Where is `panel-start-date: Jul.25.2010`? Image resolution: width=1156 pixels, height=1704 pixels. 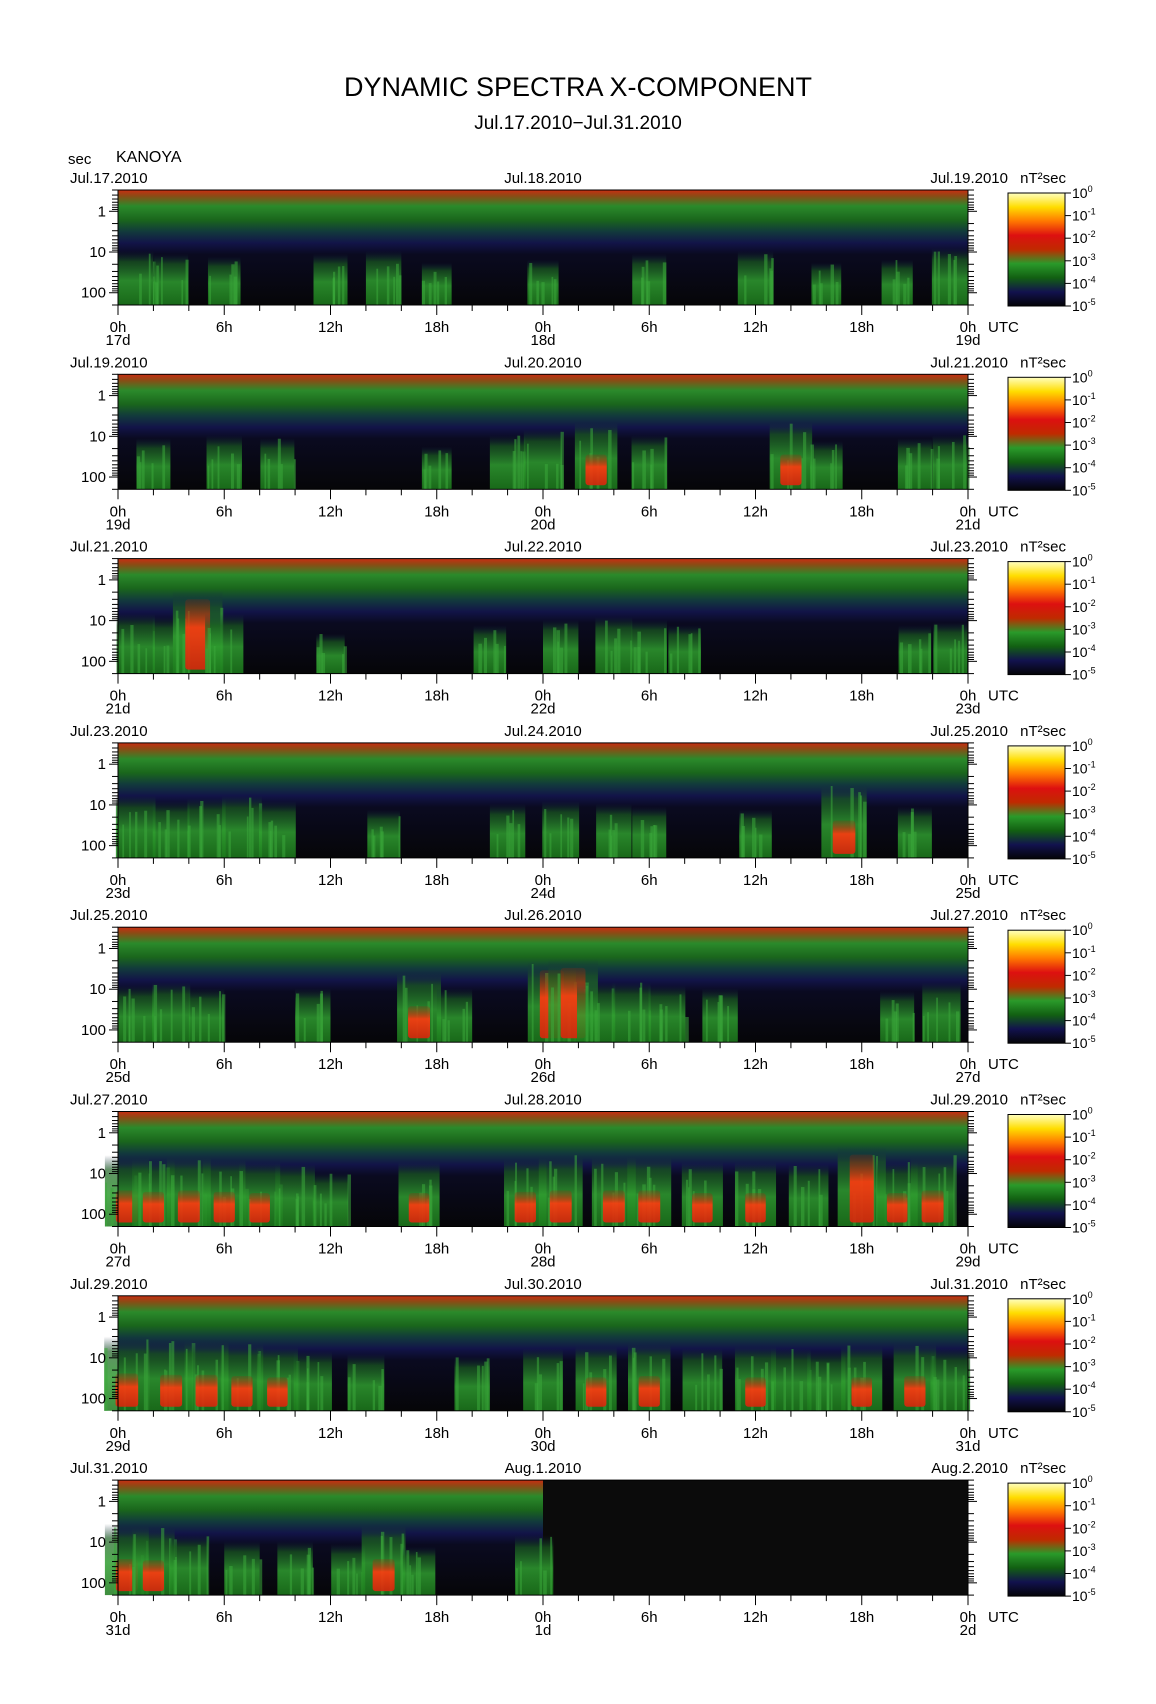 panel-start-date: Jul.25.2010 is located at coordinates (109, 915).